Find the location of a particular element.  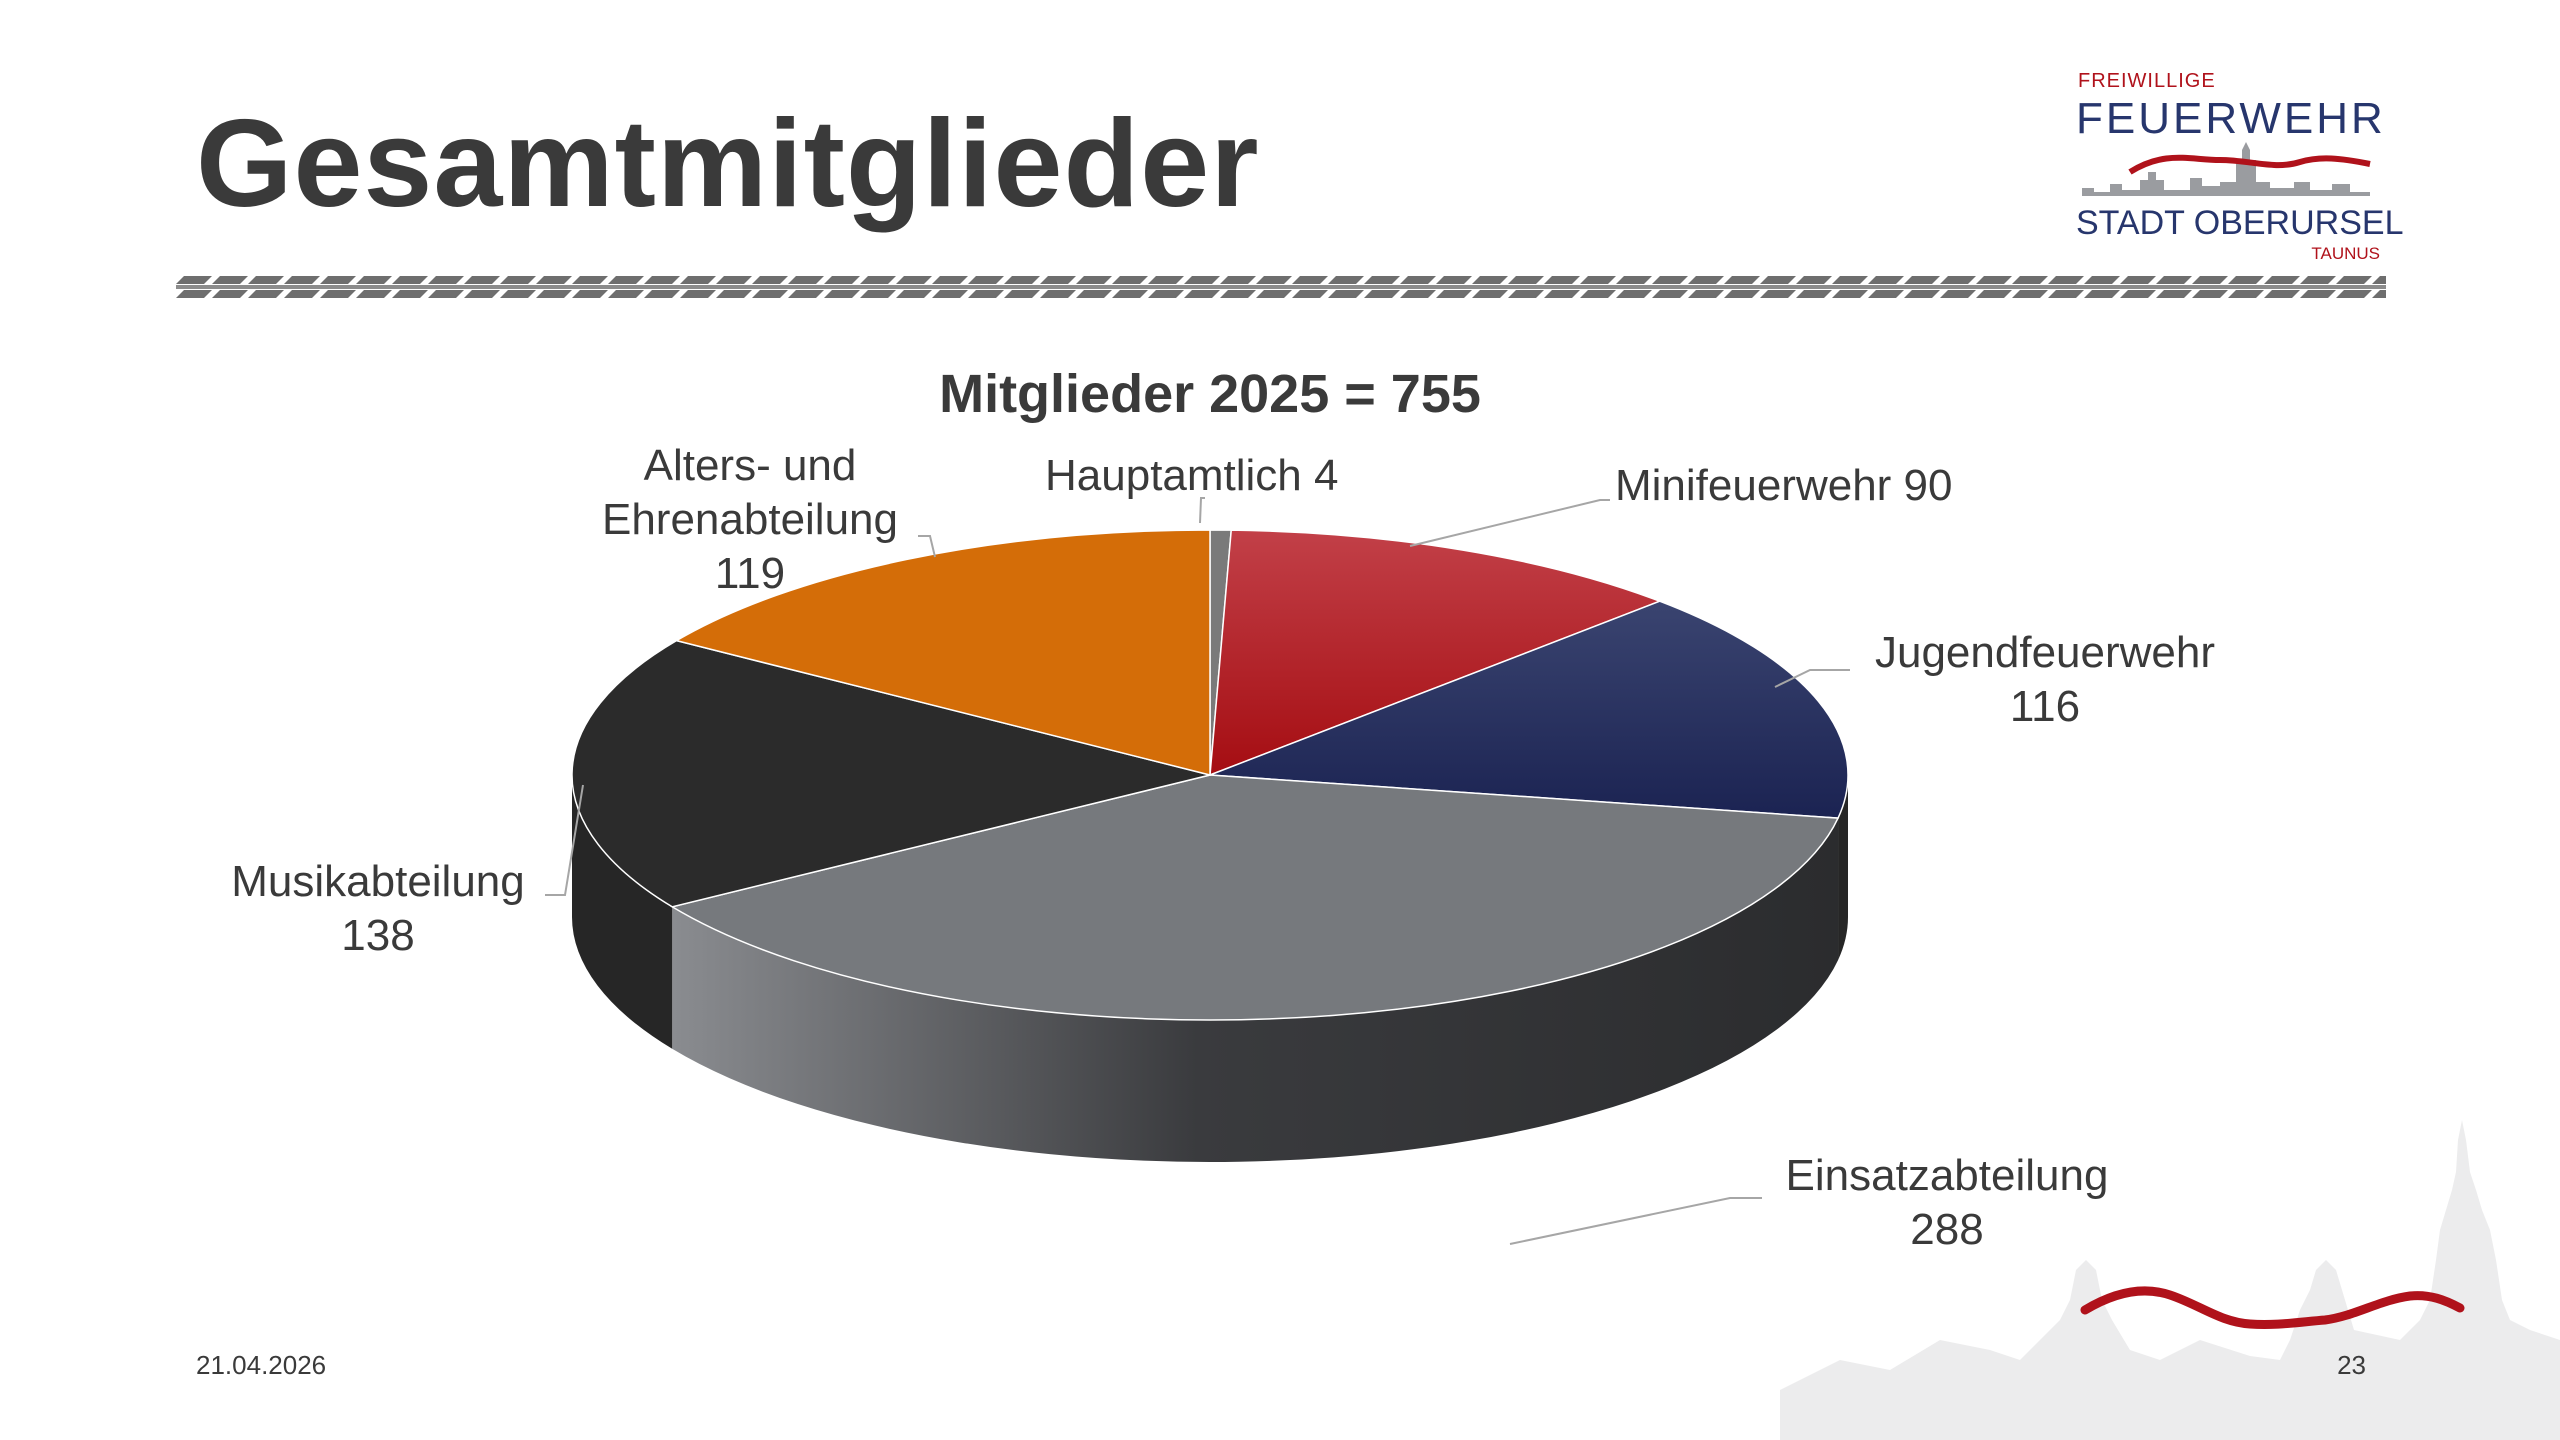

logo-skyline-icon is located at coordinates (2220, 169).